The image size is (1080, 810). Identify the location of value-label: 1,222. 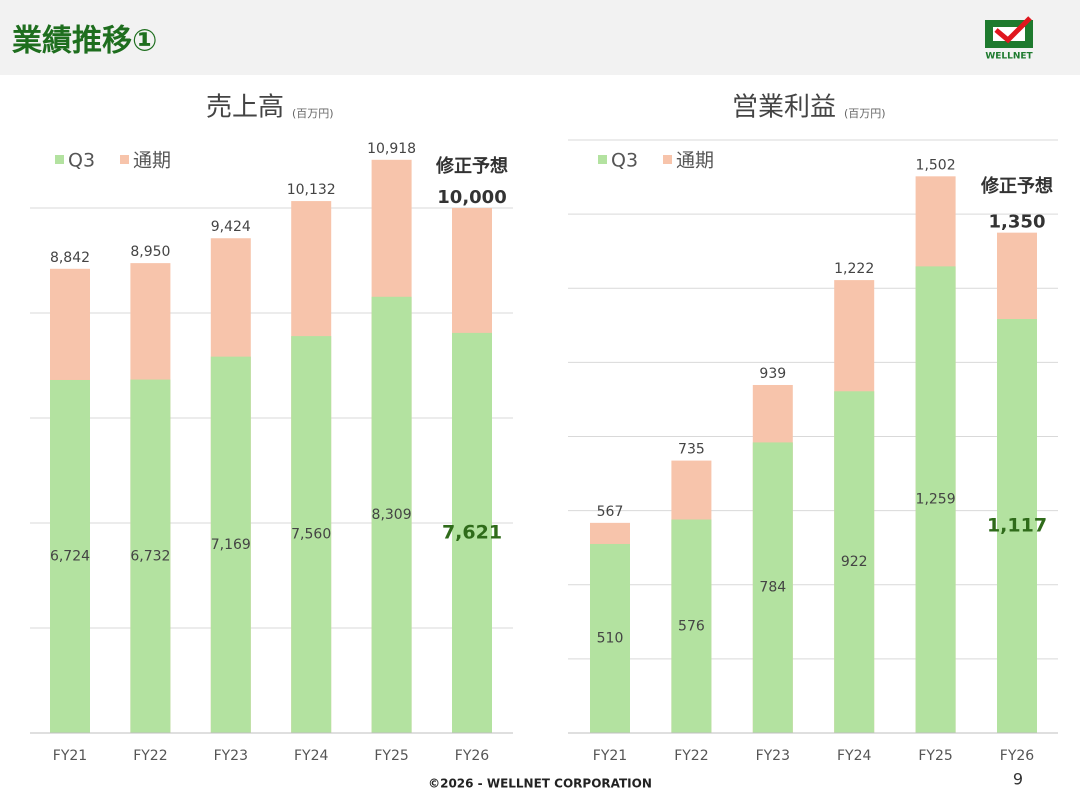
(854, 269).